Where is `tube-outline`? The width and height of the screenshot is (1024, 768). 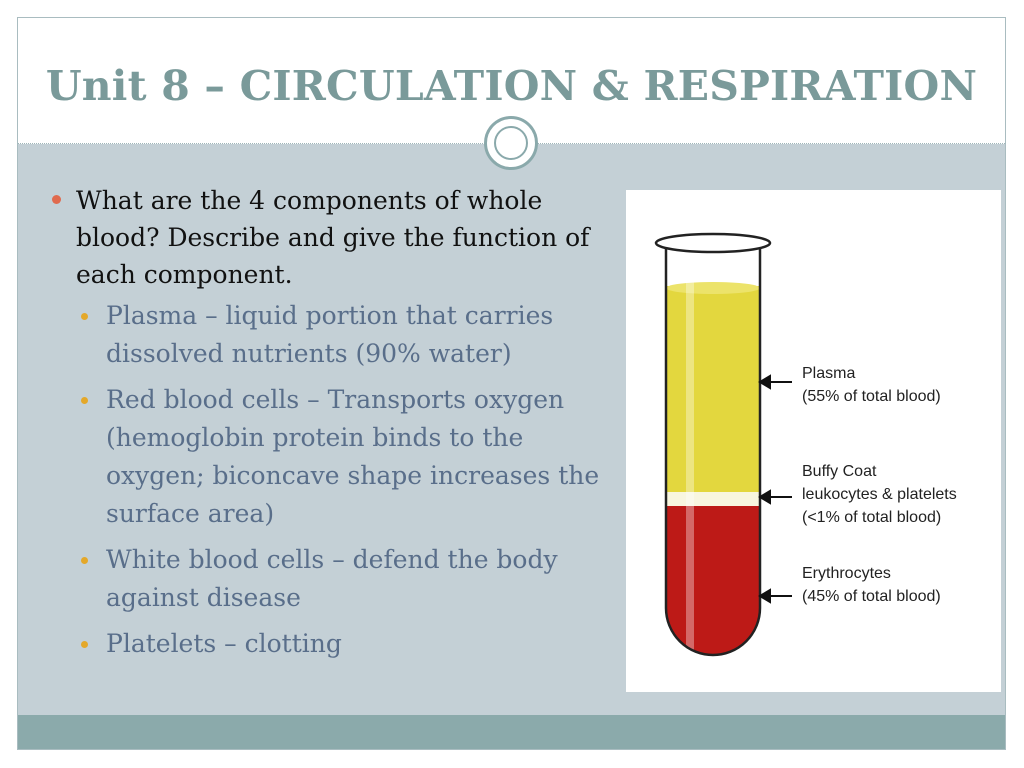 tube-outline is located at coordinates (713, 451).